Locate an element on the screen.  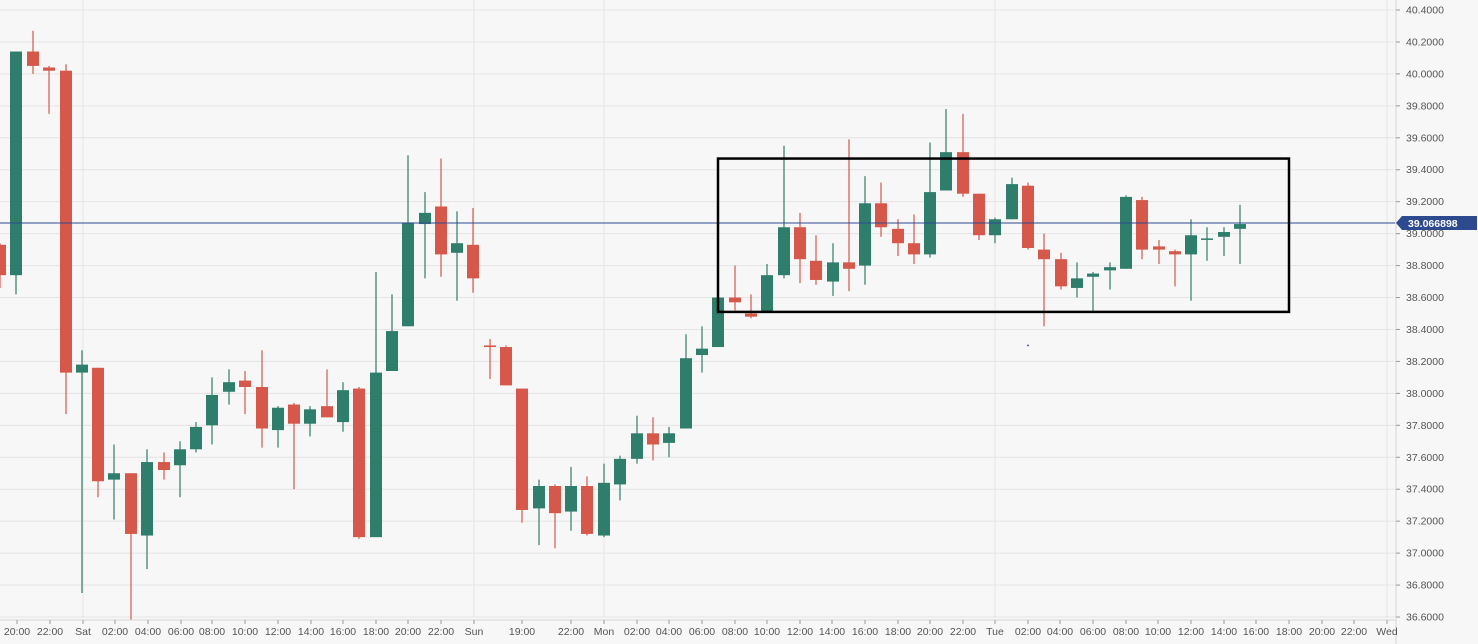
x-tick-label: 14:00 is located at coordinates (1224, 632).